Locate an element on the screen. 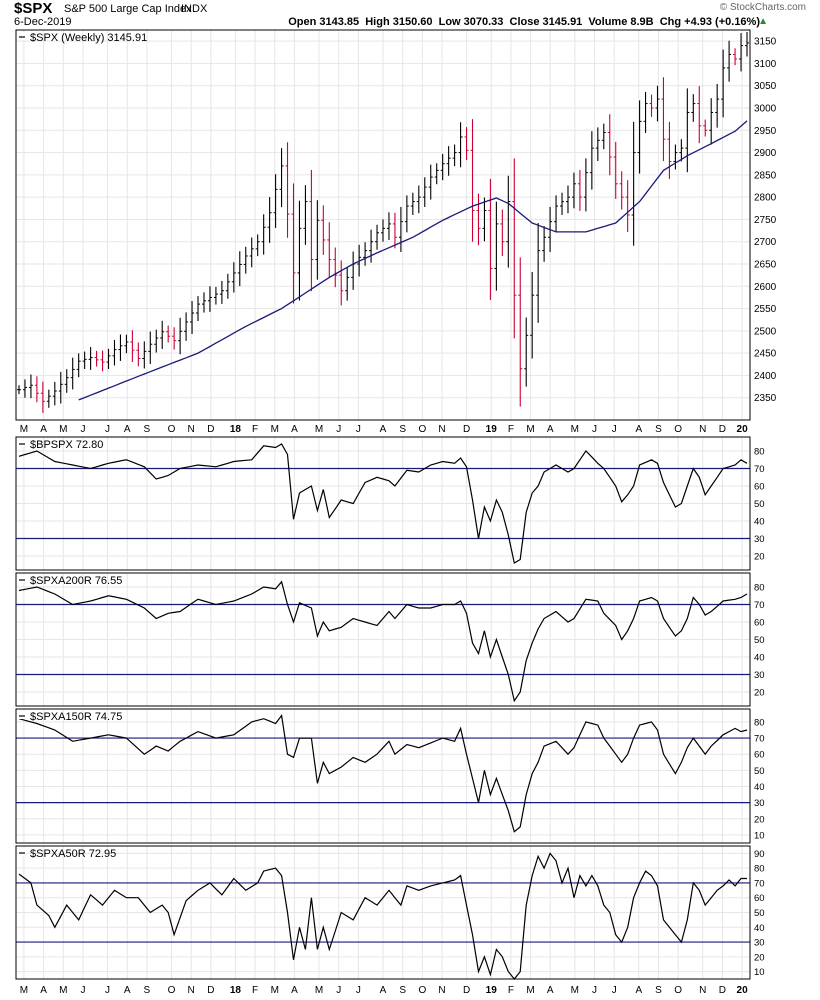 Image resolution: width=820 pixels, height=1000 pixels. x-tick-0-34: 20 is located at coordinates (743, 429).